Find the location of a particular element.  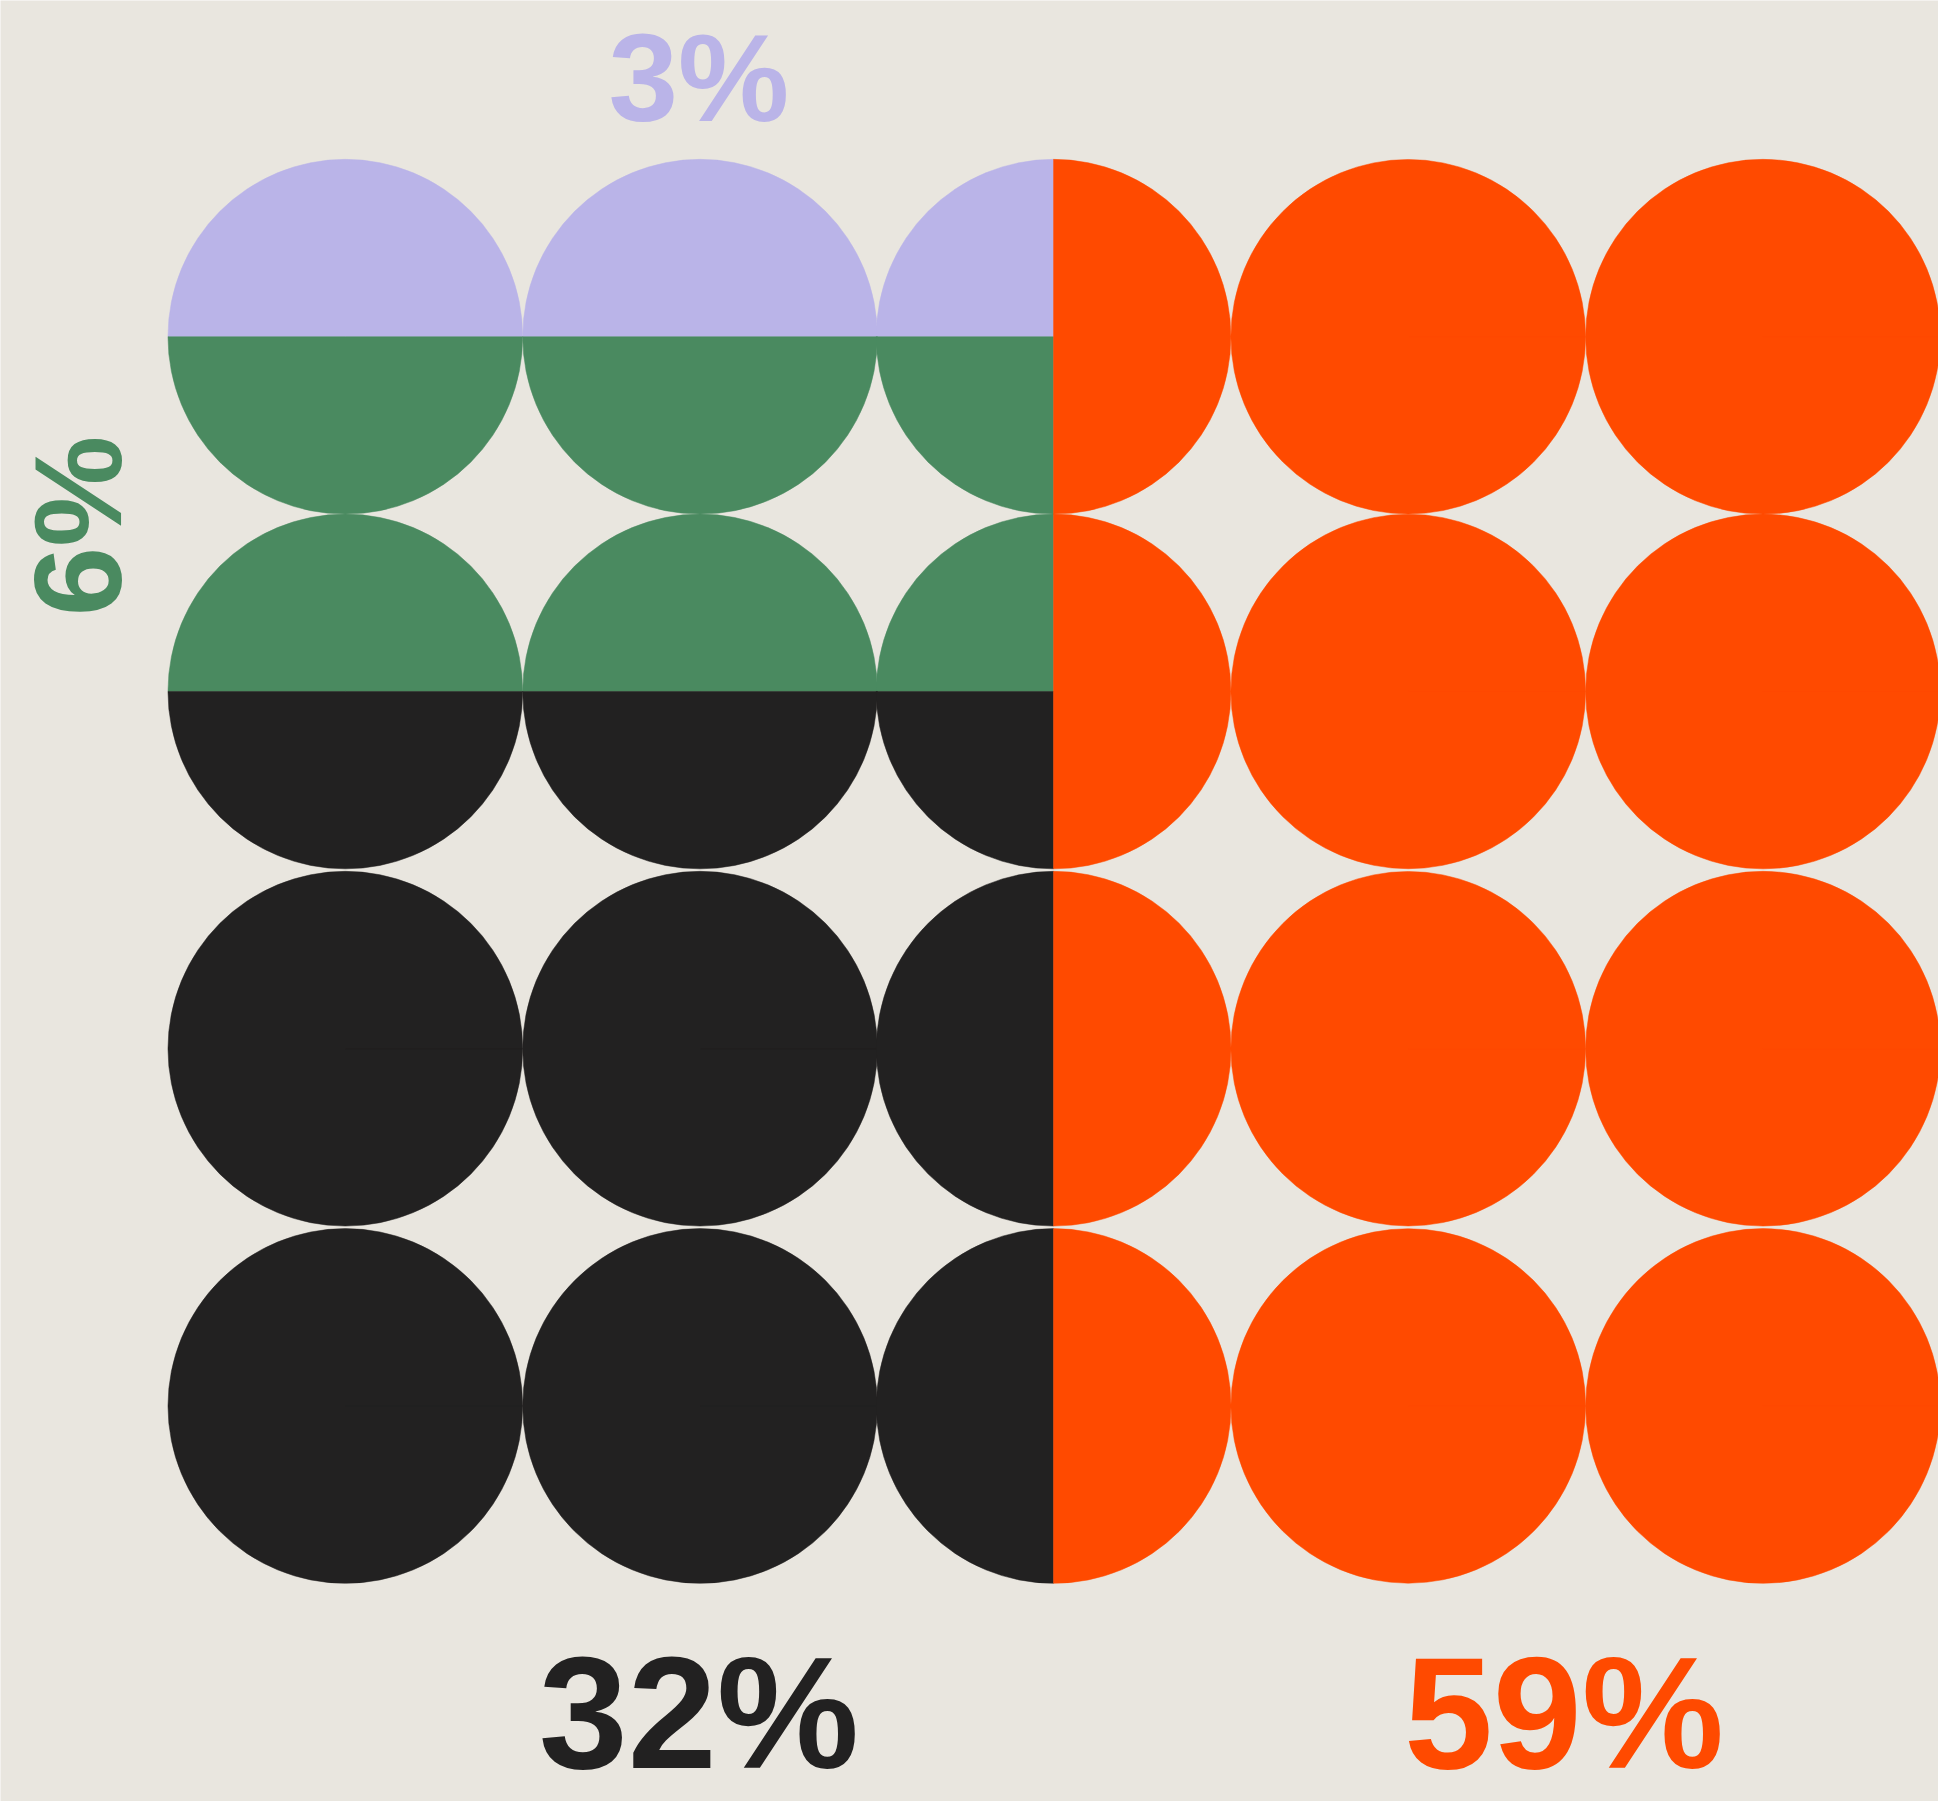

data-label: 59% is located at coordinates (1564, 1712).